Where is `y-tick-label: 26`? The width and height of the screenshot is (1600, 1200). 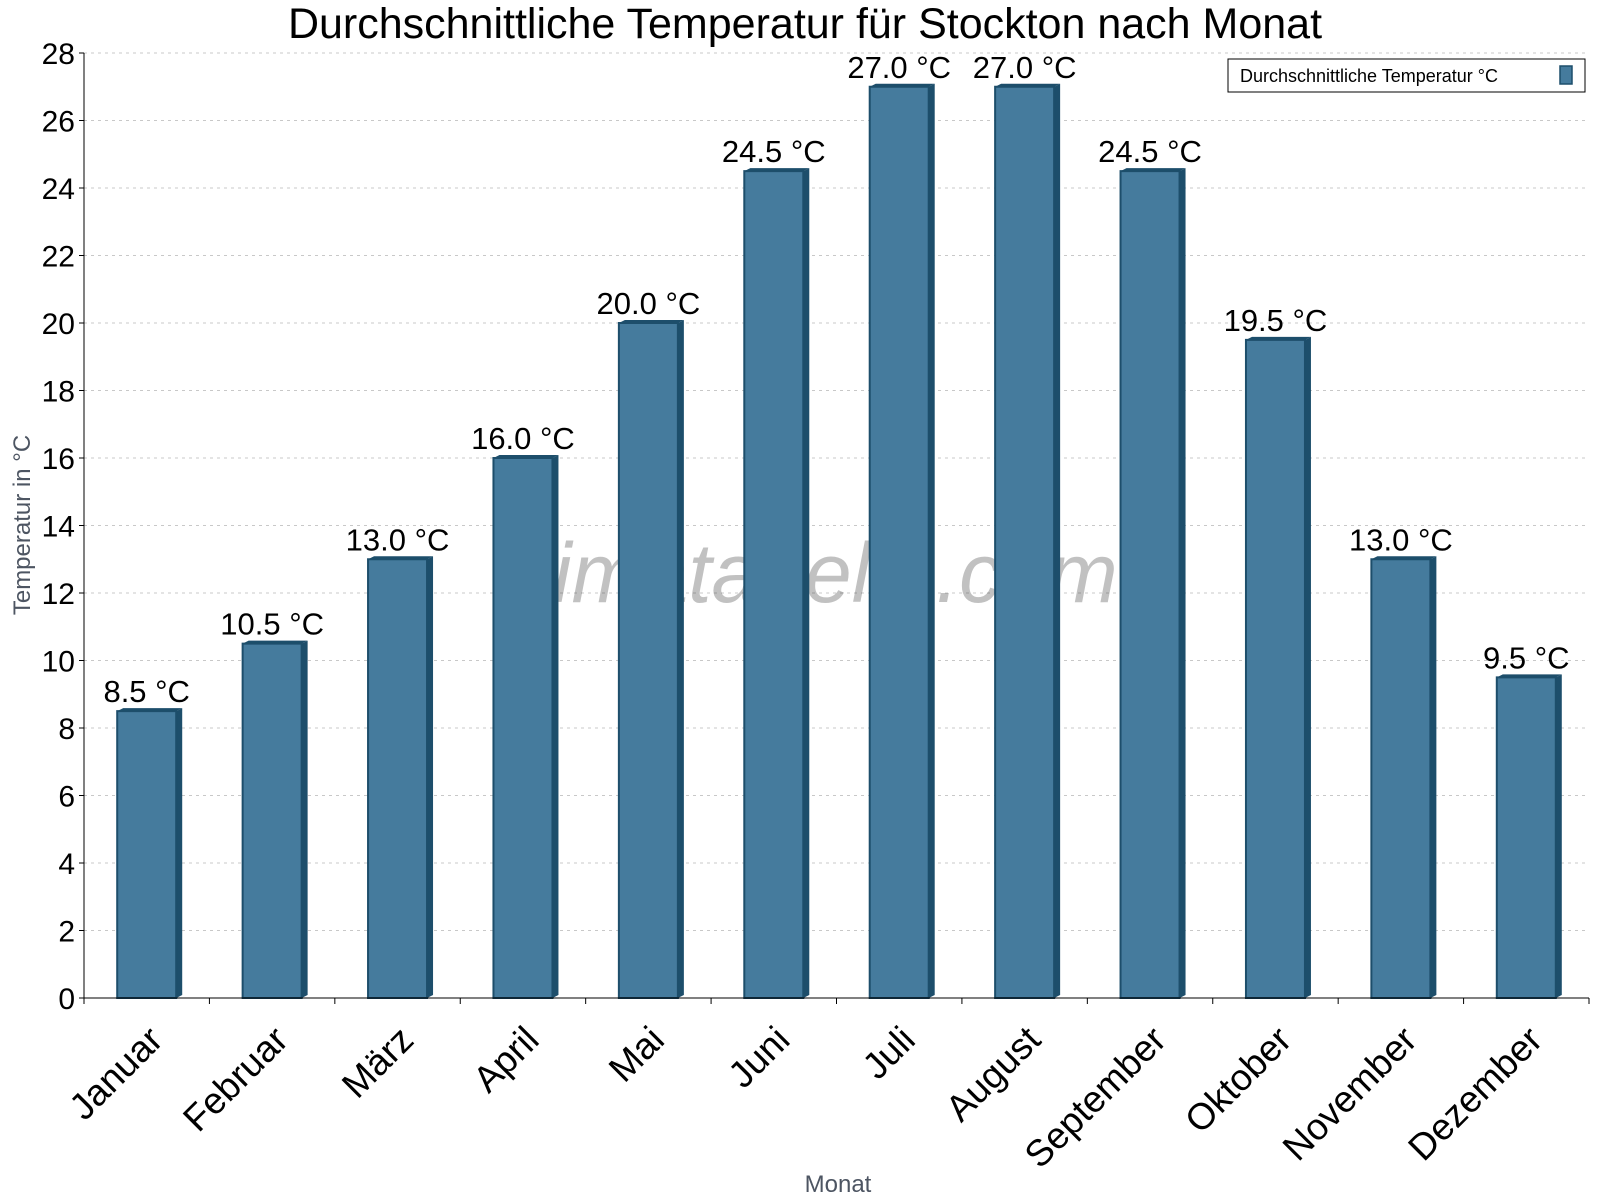 y-tick-label: 26 is located at coordinates (58, 122).